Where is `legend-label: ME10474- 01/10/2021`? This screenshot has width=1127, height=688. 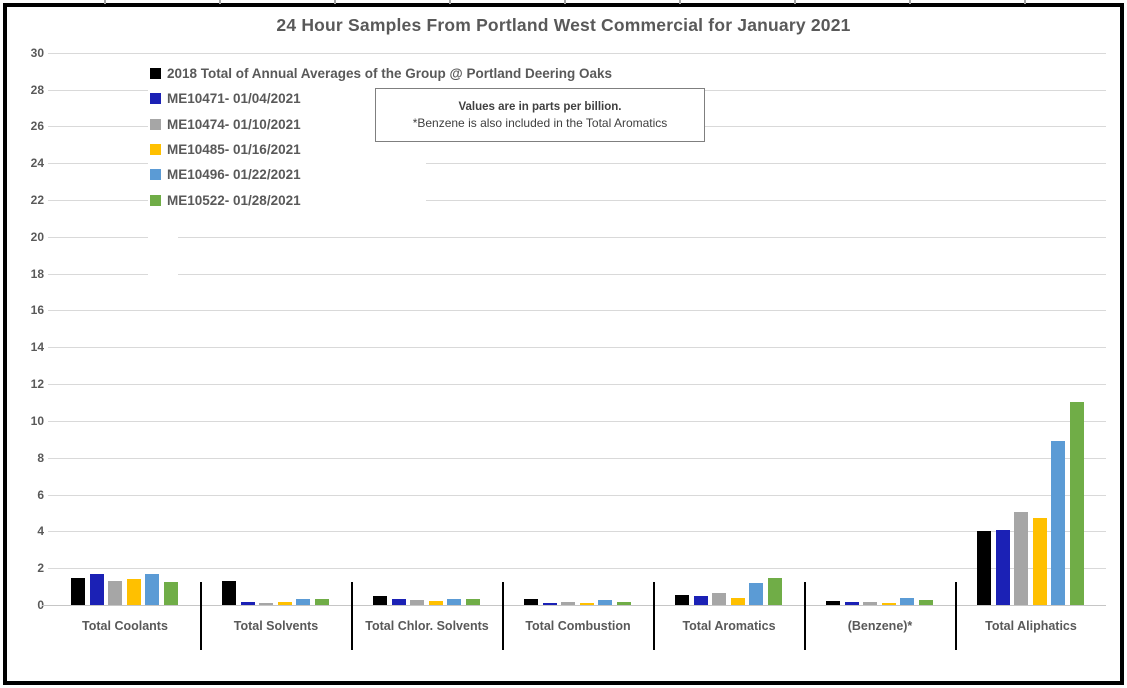 legend-label: ME10474- 01/10/2021 is located at coordinates (234, 124).